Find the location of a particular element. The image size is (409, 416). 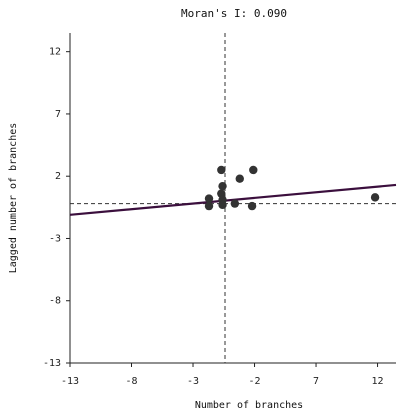

x-axis-label: Number of branches is located at coordinates (249, 405).